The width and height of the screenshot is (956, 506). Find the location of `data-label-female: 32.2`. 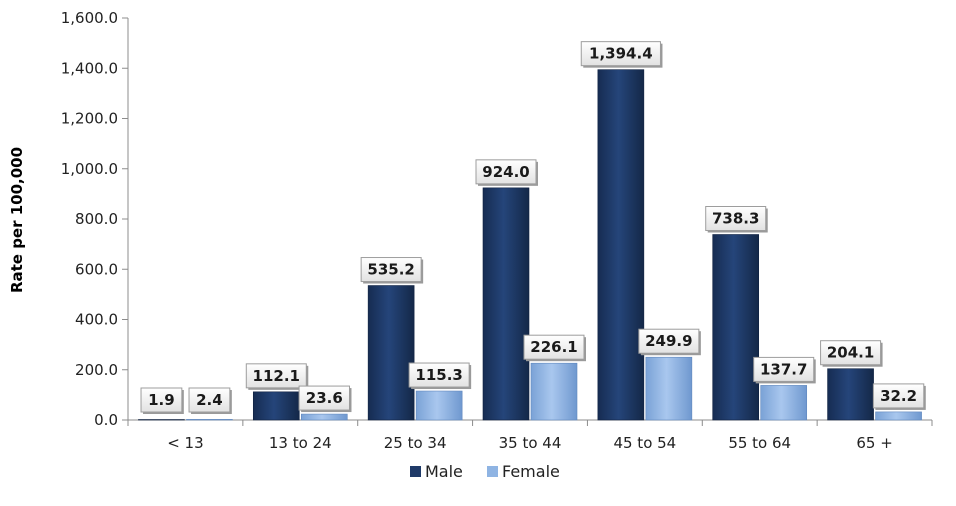

data-label-female: 32.2 is located at coordinates (898, 396).